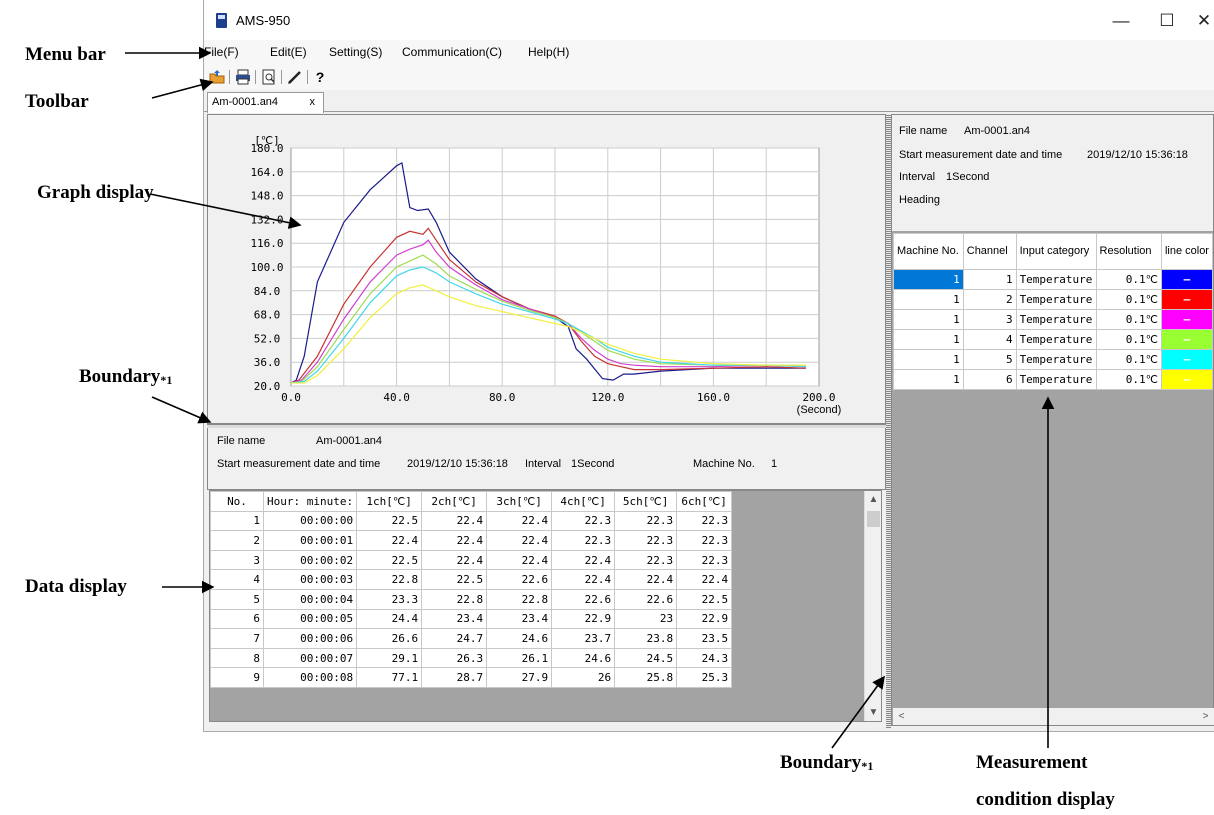  What do you see at coordinates (310, 677) in the screenshot?
I see `table-cell: 00:00:08` at bounding box center [310, 677].